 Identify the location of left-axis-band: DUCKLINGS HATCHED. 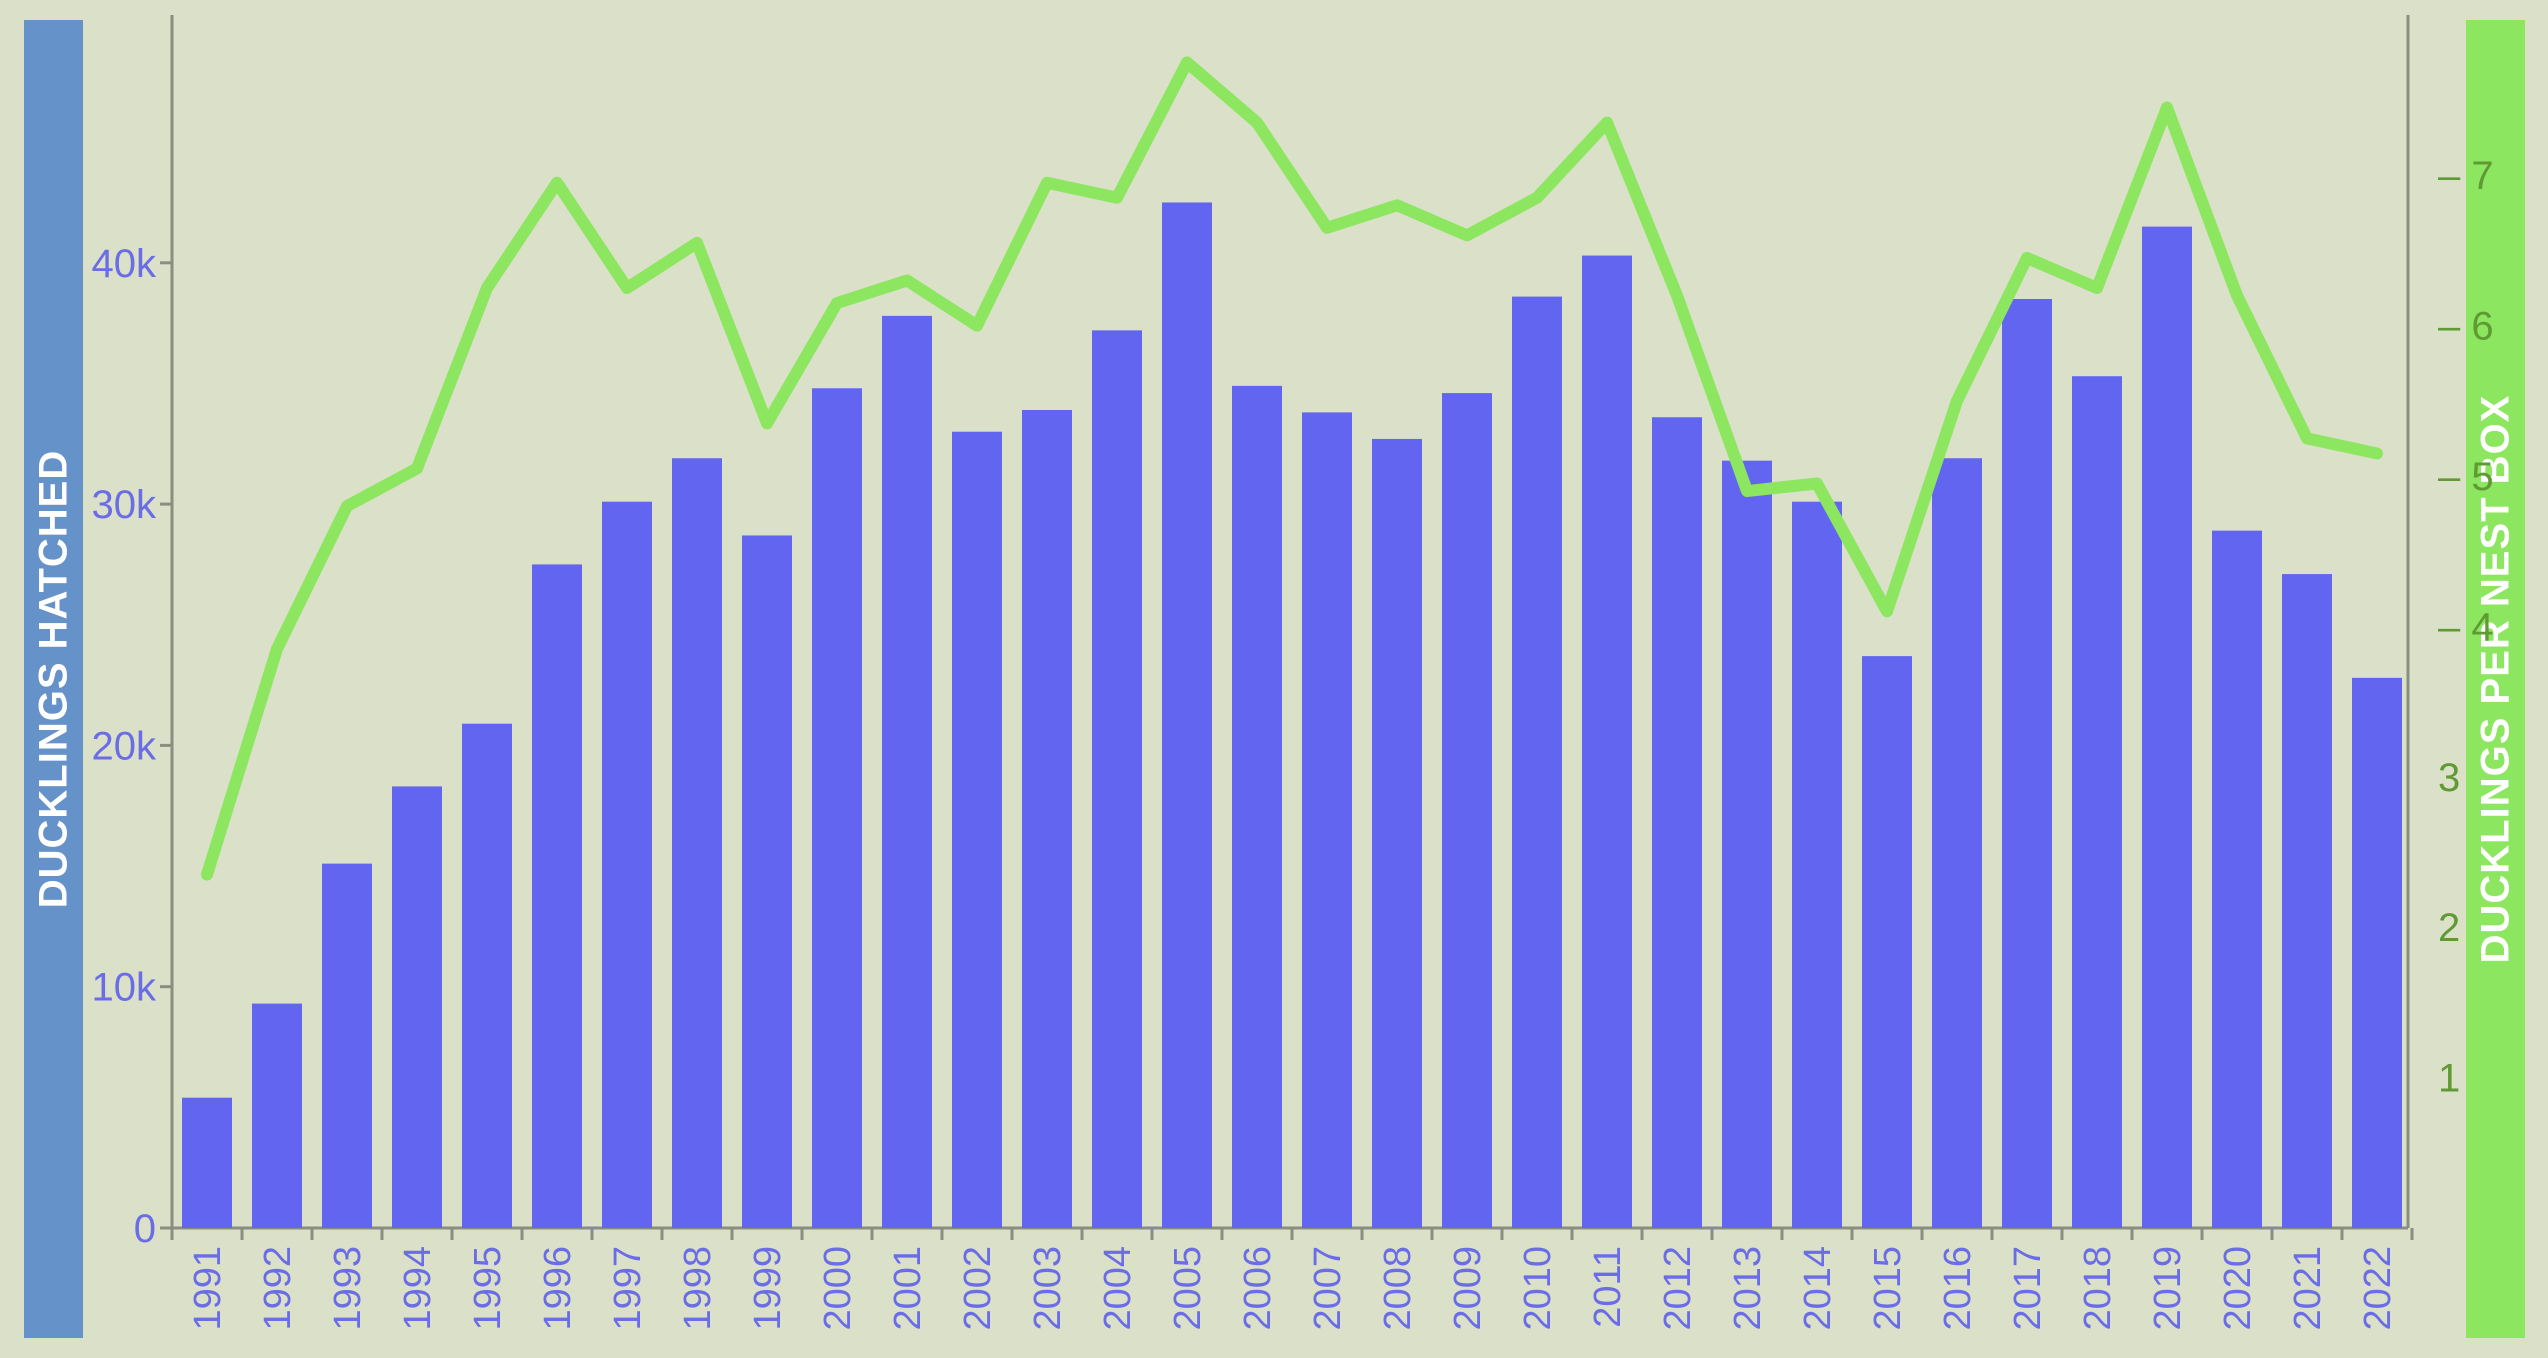
(53, 679).